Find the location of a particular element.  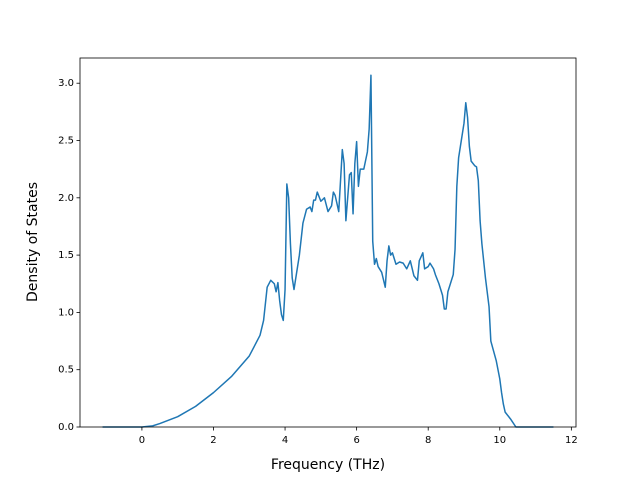

x-tick-label: 8 is located at coordinates (428, 440).